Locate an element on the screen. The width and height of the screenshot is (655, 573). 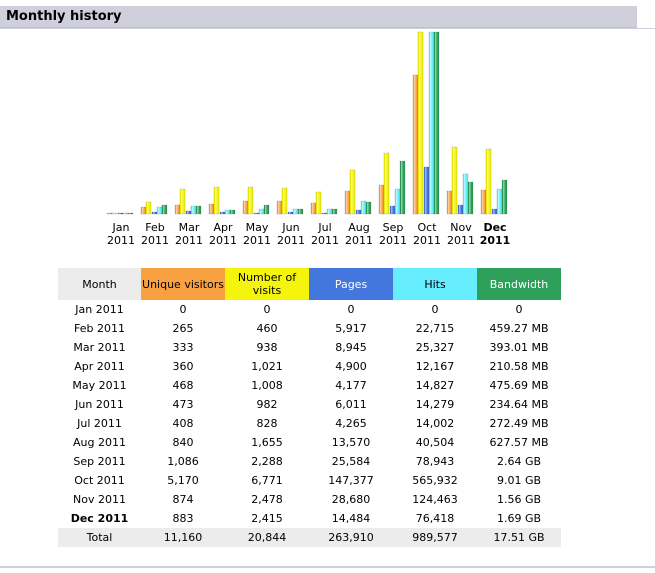
cell-visits: 1,008 is located at coordinates (267, 385).